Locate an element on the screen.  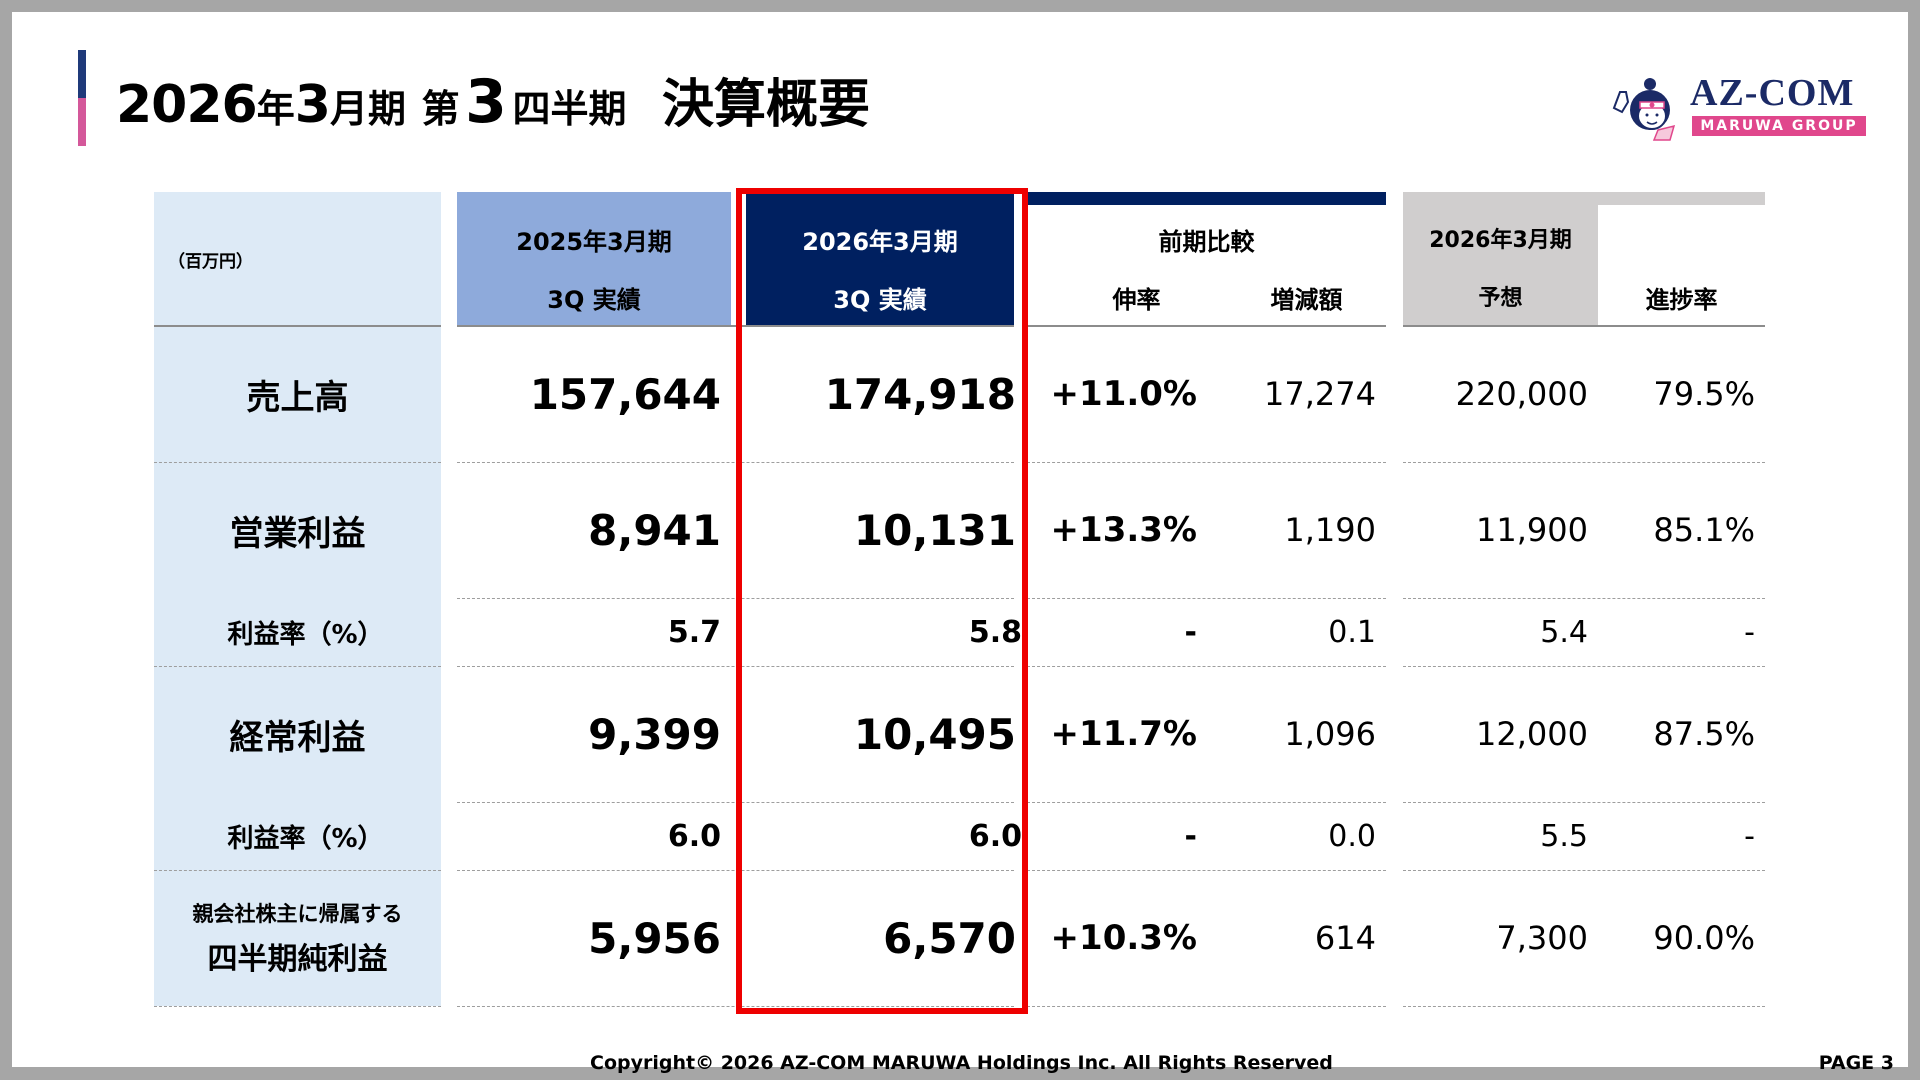
header-comparison-group: 前期比較 is located at coordinates (1206, 242).